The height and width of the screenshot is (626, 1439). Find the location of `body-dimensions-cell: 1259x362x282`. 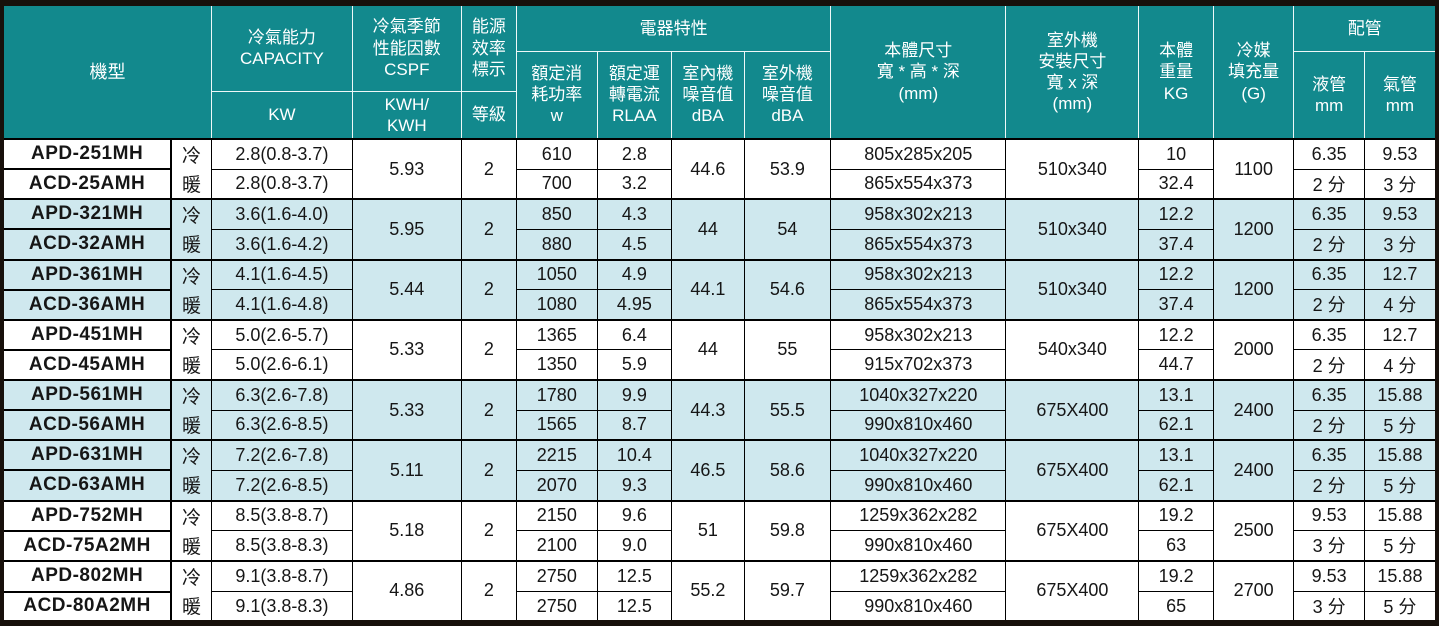

body-dimensions-cell: 1259x362x282 is located at coordinates (918, 515).